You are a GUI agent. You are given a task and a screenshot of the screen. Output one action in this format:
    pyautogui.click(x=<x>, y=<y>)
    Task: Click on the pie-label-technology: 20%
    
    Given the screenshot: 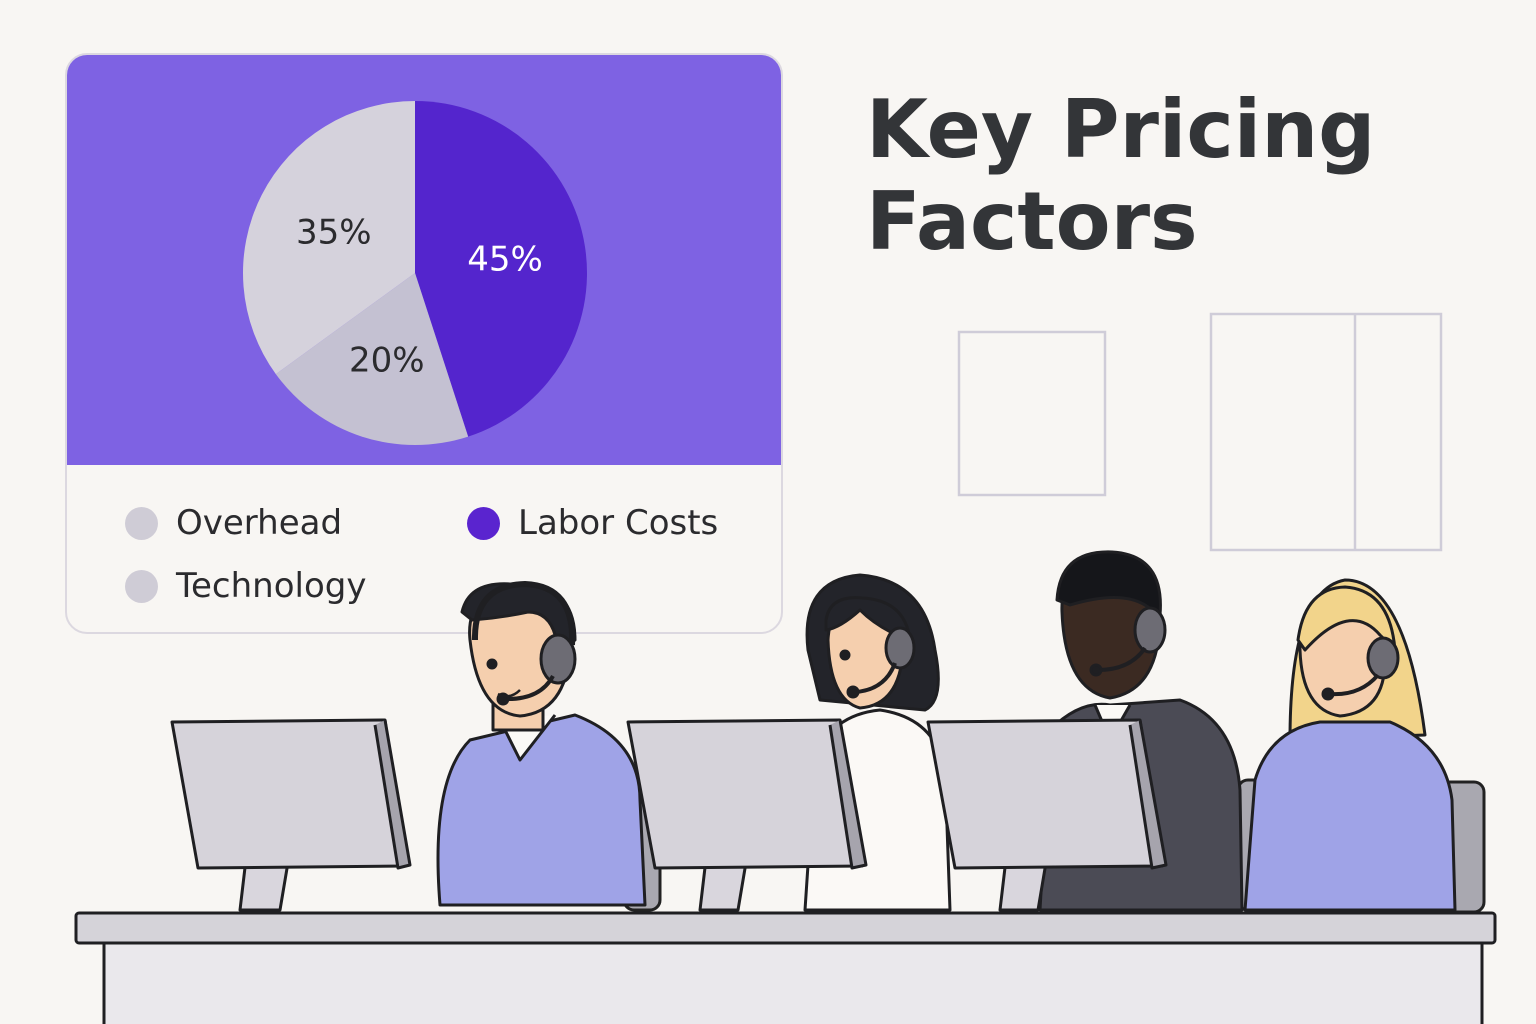 What is the action you would take?
    pyautogui.click(x=387, y=361)
    